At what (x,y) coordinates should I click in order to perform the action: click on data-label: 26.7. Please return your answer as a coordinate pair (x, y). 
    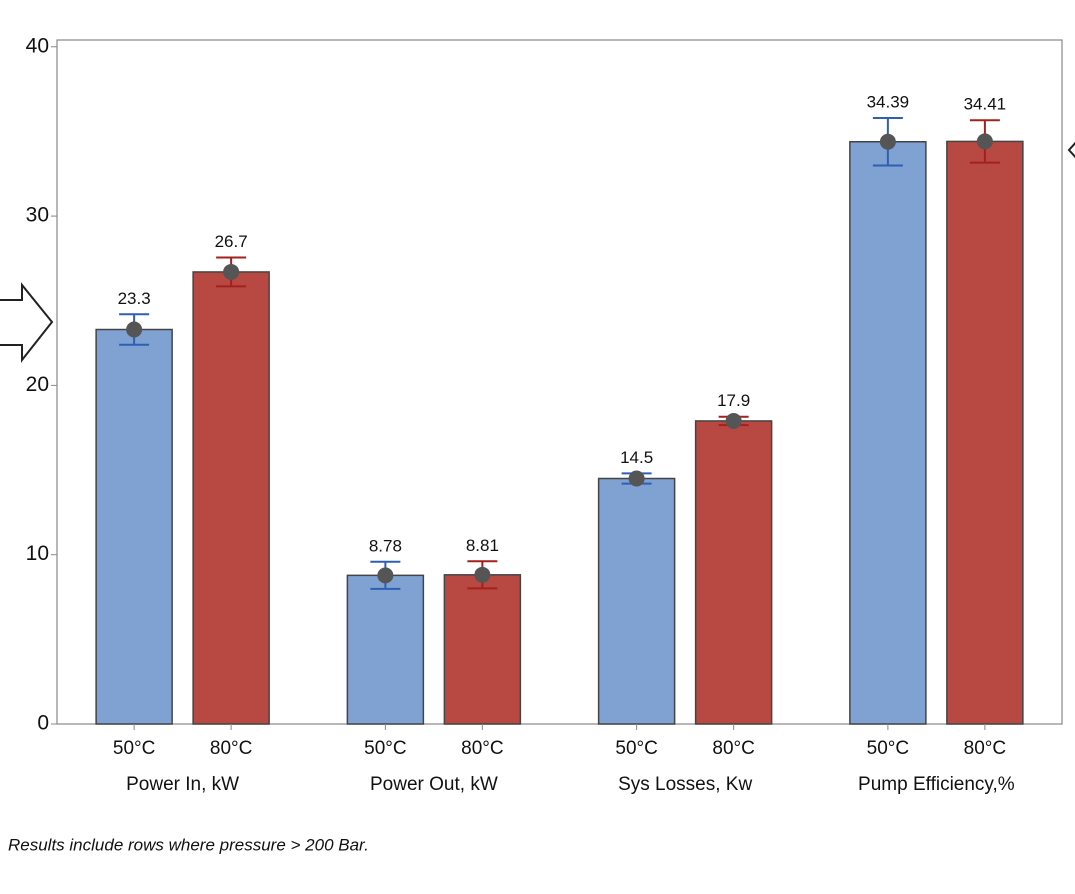
    Looking at the image, I should click on (231, 241).